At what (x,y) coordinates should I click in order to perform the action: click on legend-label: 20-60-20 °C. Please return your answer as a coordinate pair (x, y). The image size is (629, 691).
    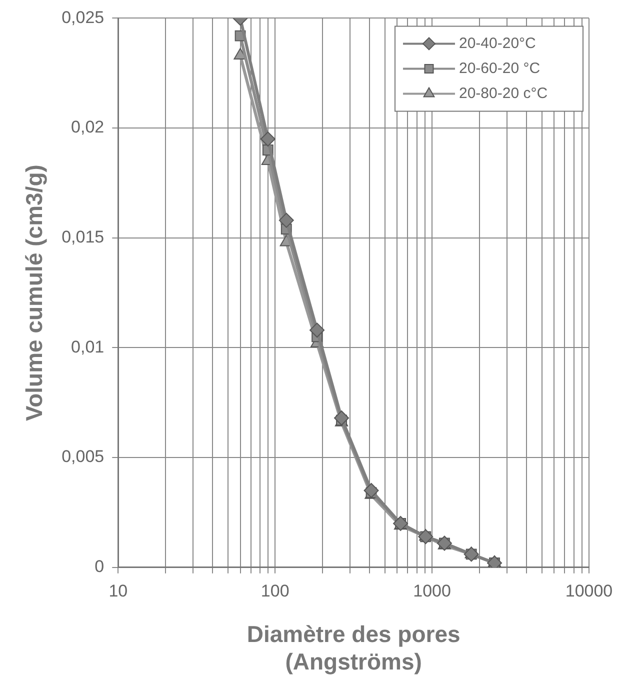
    Looking at the image, I should click on (499, 68).